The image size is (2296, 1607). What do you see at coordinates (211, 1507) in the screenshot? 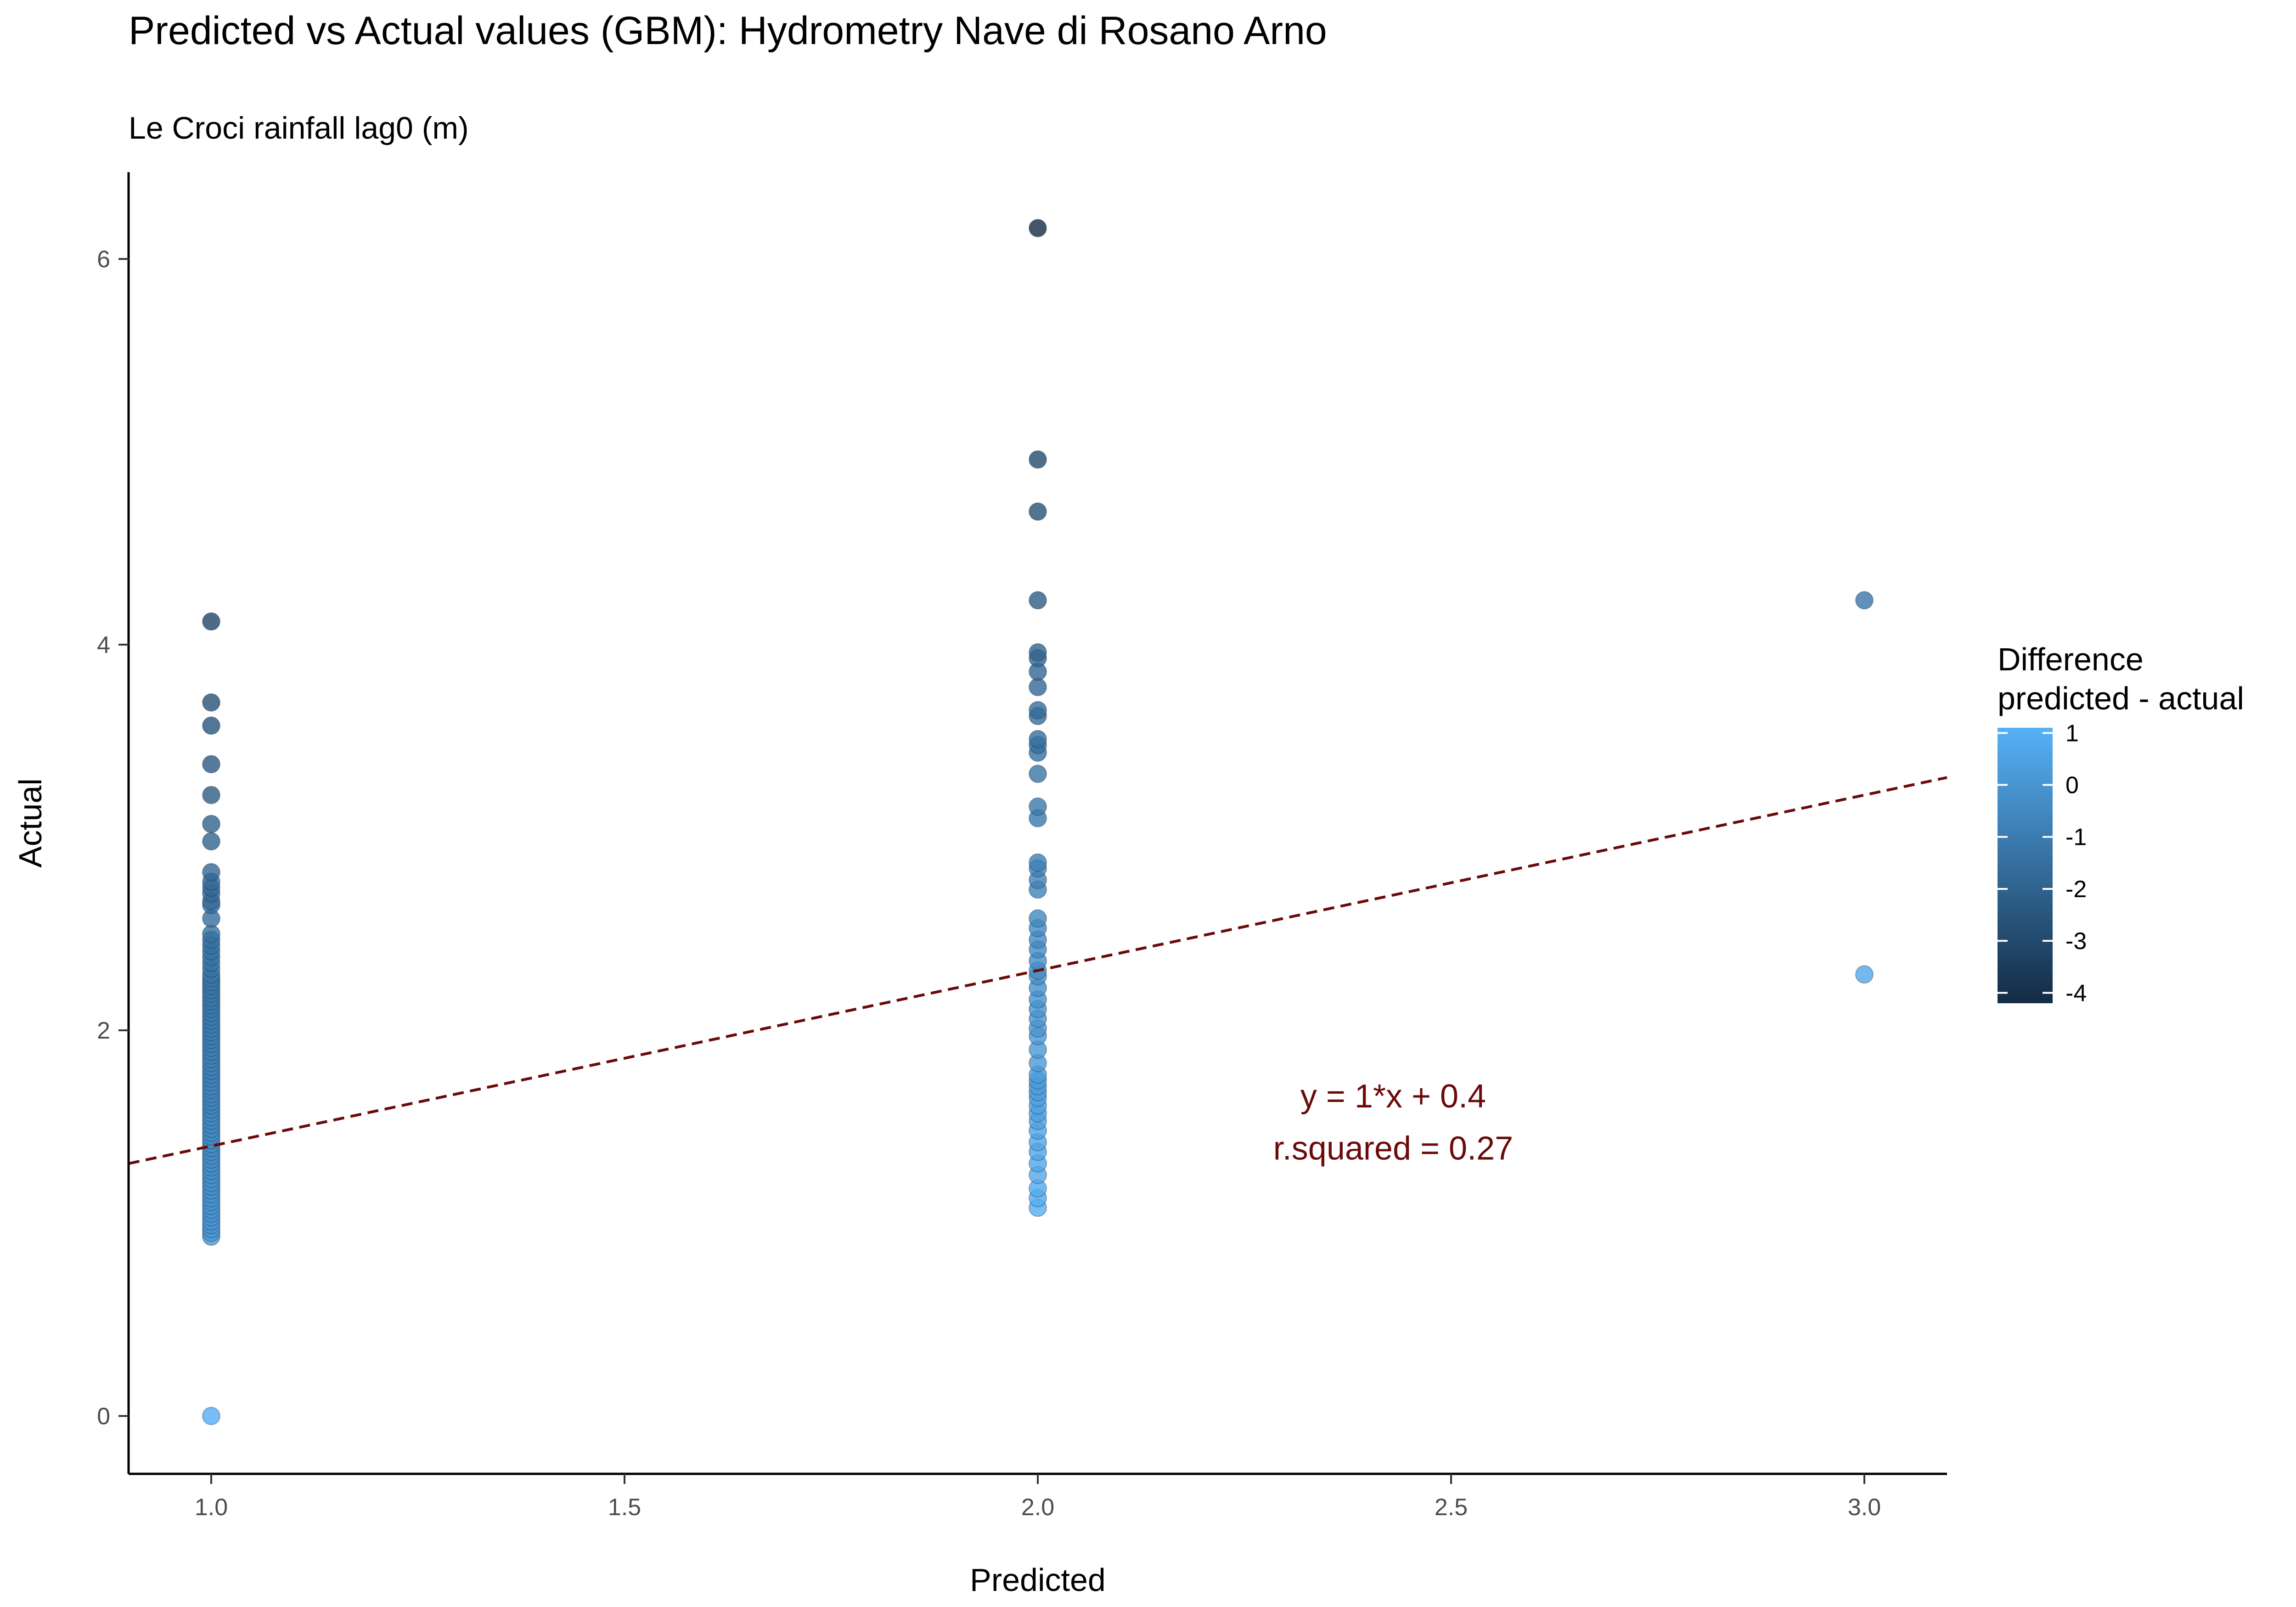
I see `x-tick-label: 1.0` at bounding box center [211, 1507].